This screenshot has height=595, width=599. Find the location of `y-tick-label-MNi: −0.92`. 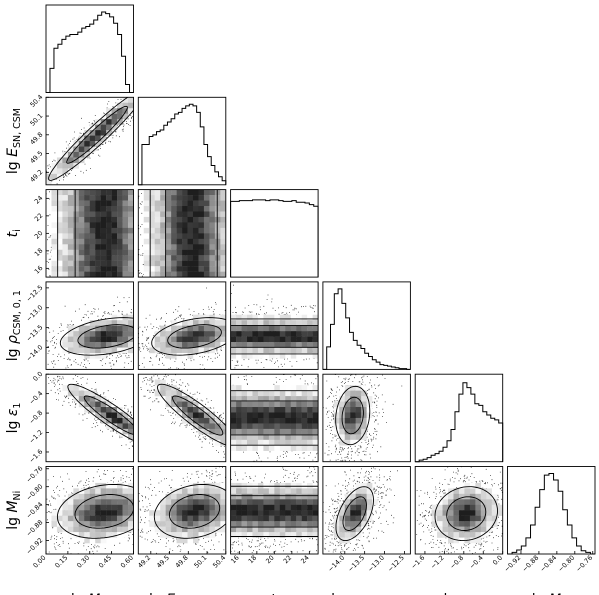

y-tick-label-MNi: −0.92 is located at coordinates (35, 546).